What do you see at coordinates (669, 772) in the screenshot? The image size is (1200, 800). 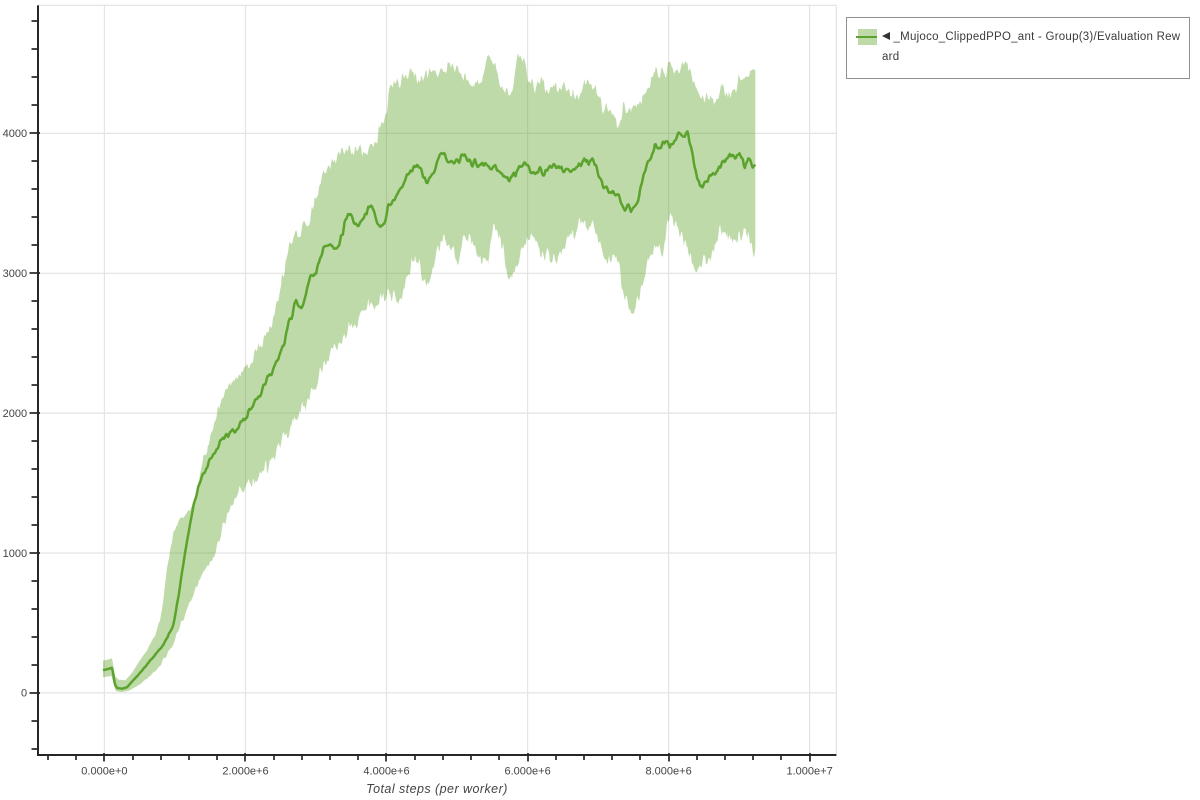 I see `svg-text: 8.000e+6` at bounding box center [669, 772].